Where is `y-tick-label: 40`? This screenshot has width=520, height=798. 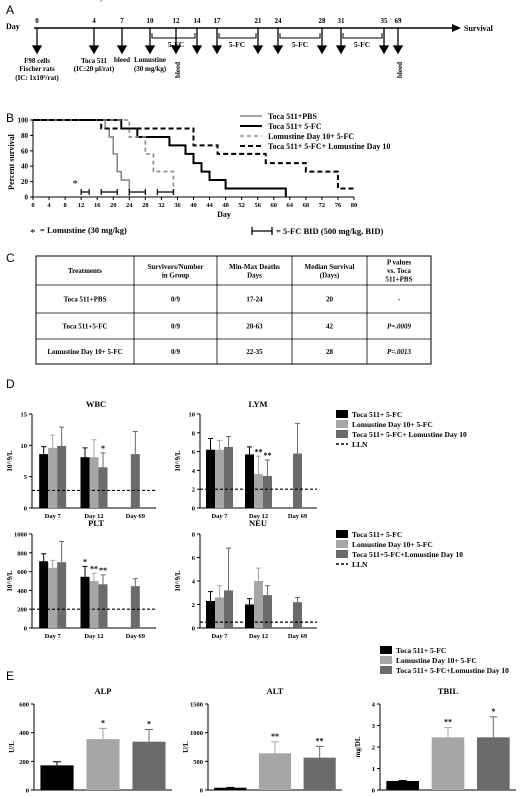 y-tick-label: 40 is located at coordinates (25, 167).